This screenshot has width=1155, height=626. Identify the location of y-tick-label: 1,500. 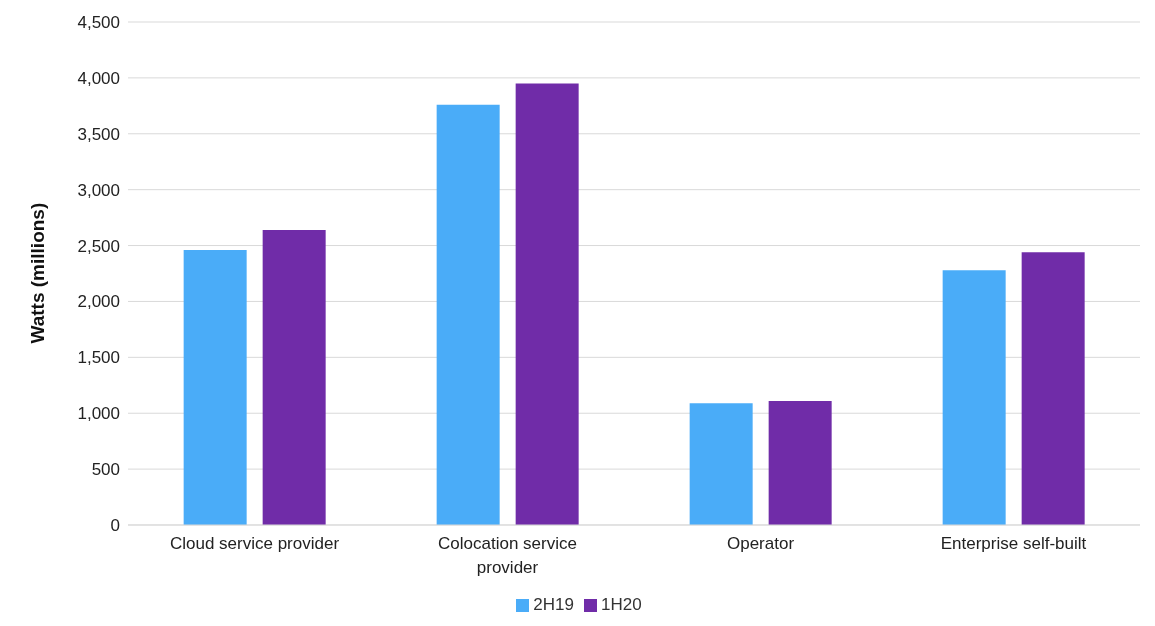
(98, 358).